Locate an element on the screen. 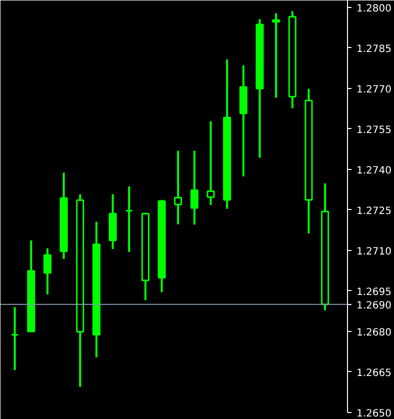 The image size is (394, 419). y-tick-label: 1.2650 is located at coordinates (374, 413).